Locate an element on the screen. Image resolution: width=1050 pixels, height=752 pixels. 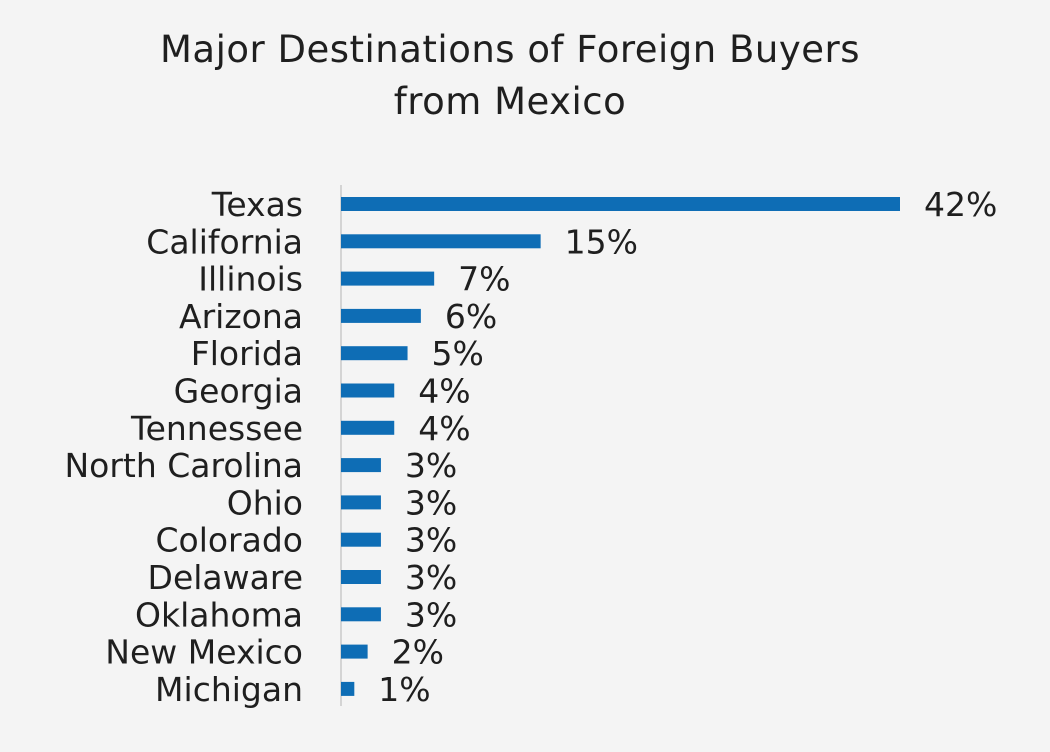
data-label: 6% is located at coordinates (471, 316).